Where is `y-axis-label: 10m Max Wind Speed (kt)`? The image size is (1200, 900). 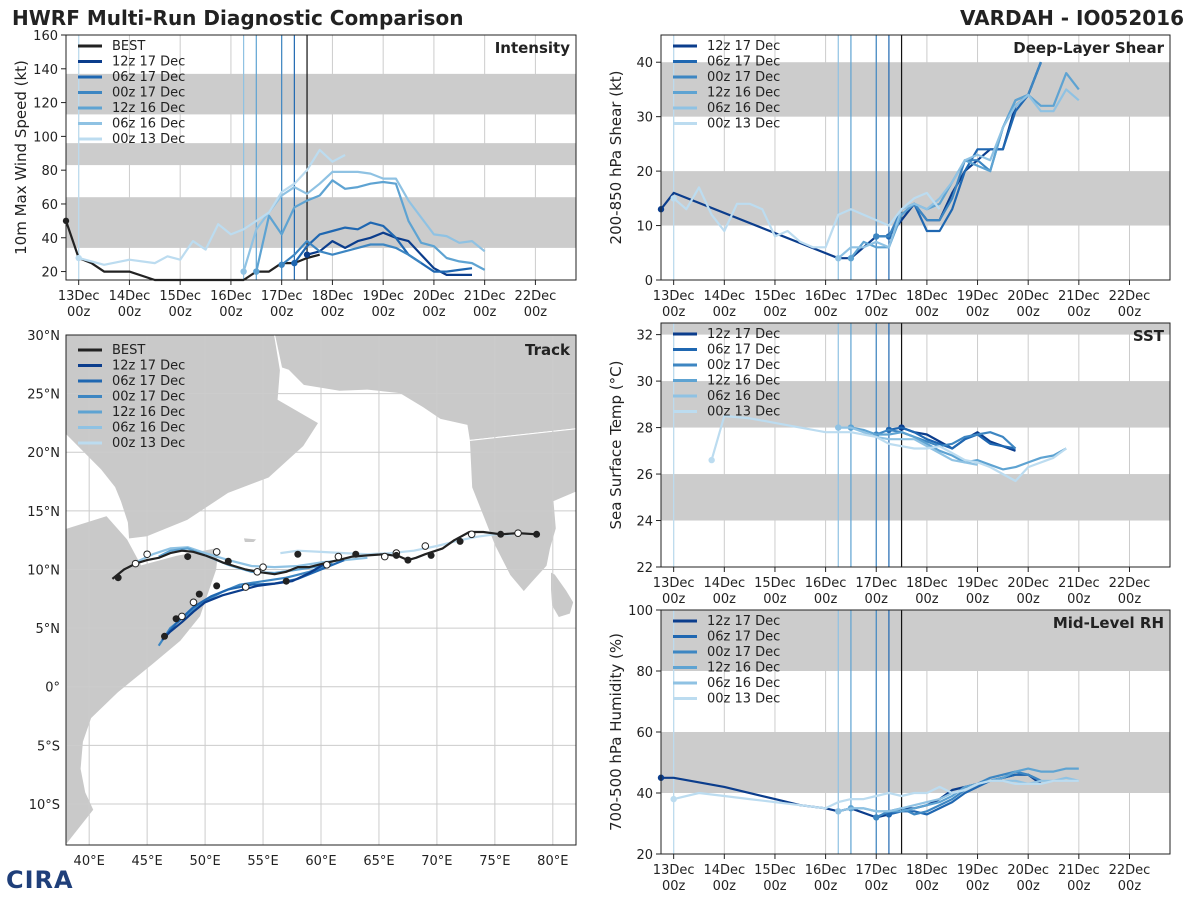 y-axis-label: 10m Max Wind Speed (kt) is located at coordinates (21, 157).